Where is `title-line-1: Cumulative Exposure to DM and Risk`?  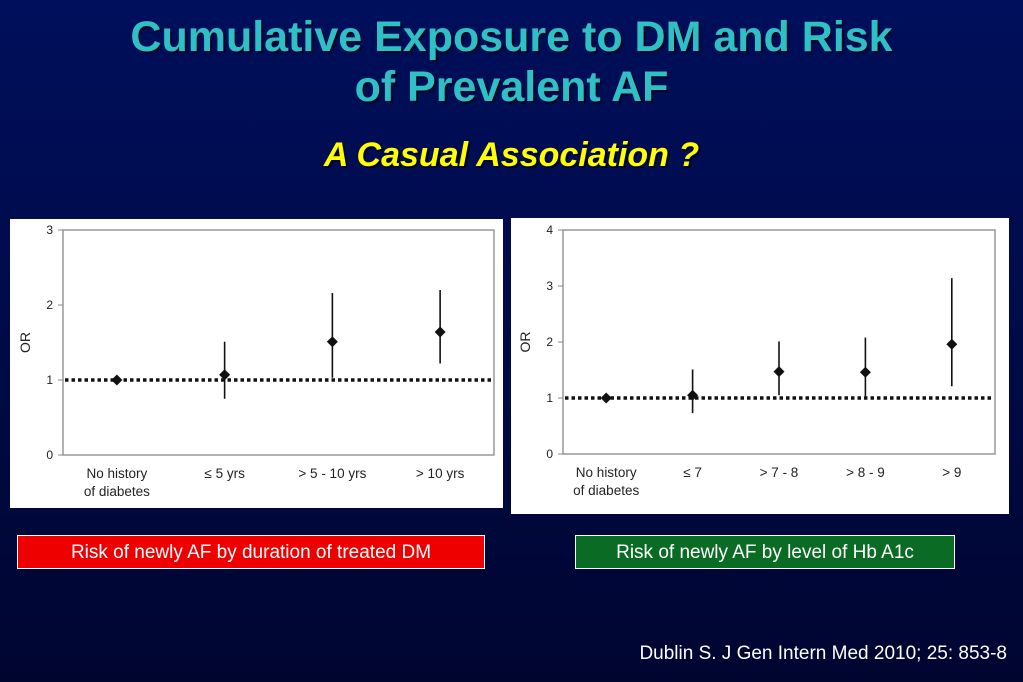
title-line-1: Cumulative Exposure to DM and Risk is located at coordinates (511, 37).